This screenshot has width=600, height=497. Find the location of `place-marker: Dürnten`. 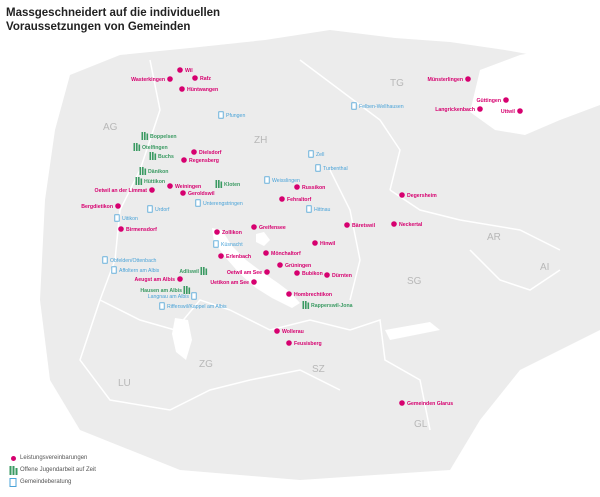

place-marker: Dürnten is located at coordinates (338, 275).